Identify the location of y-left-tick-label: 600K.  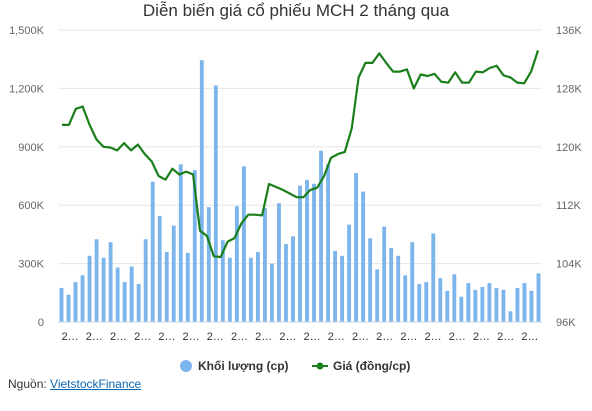
(31, 206).